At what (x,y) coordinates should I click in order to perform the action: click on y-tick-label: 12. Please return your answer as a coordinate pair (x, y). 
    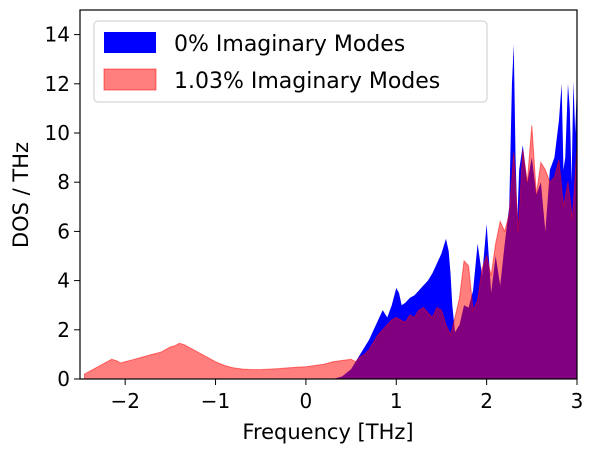
    Looking at the image, I should click on (57, 84).